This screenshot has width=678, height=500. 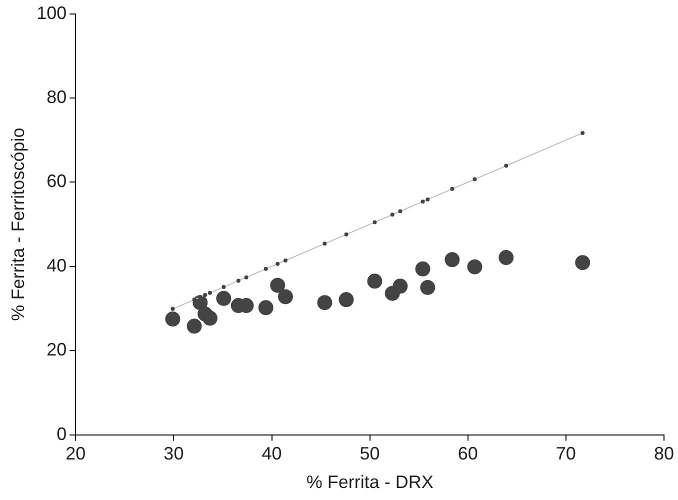 I want to click on x-tick-label: 70, so click(x=566, y=454).